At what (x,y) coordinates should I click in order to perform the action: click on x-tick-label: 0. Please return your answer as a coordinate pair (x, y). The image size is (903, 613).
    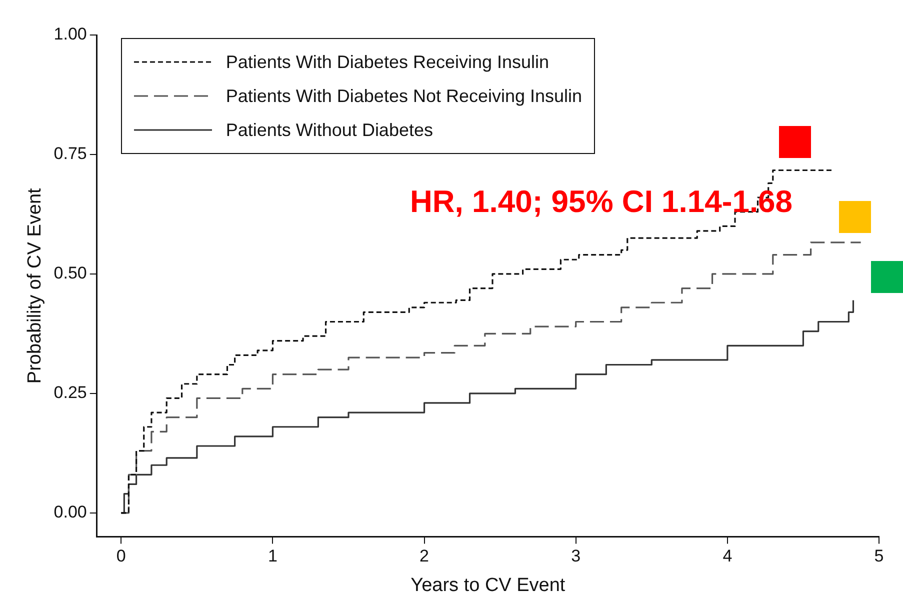
    Looking at the image, I should click on (121, 556).